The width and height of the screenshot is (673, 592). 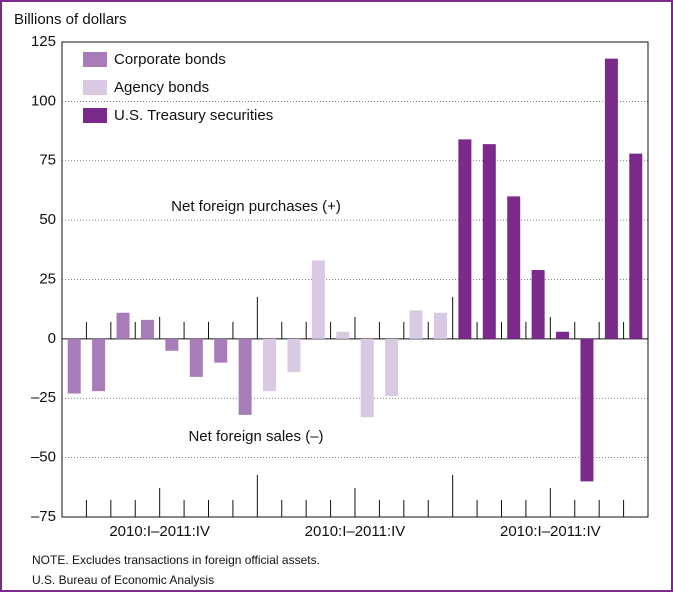 I want to click on legend-label: U.S. Treasury securities, so click(x=193, y=115).